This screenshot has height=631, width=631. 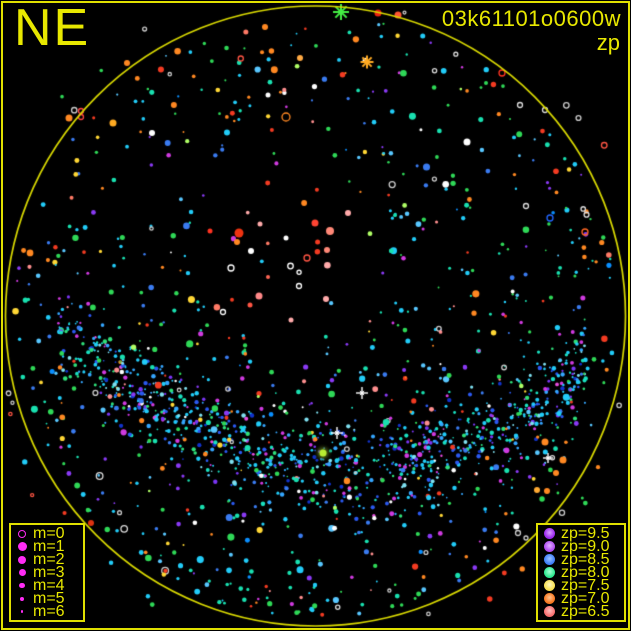 I want to click on magnitude-legend-label-5: m=5, so click(x=49, y=598).